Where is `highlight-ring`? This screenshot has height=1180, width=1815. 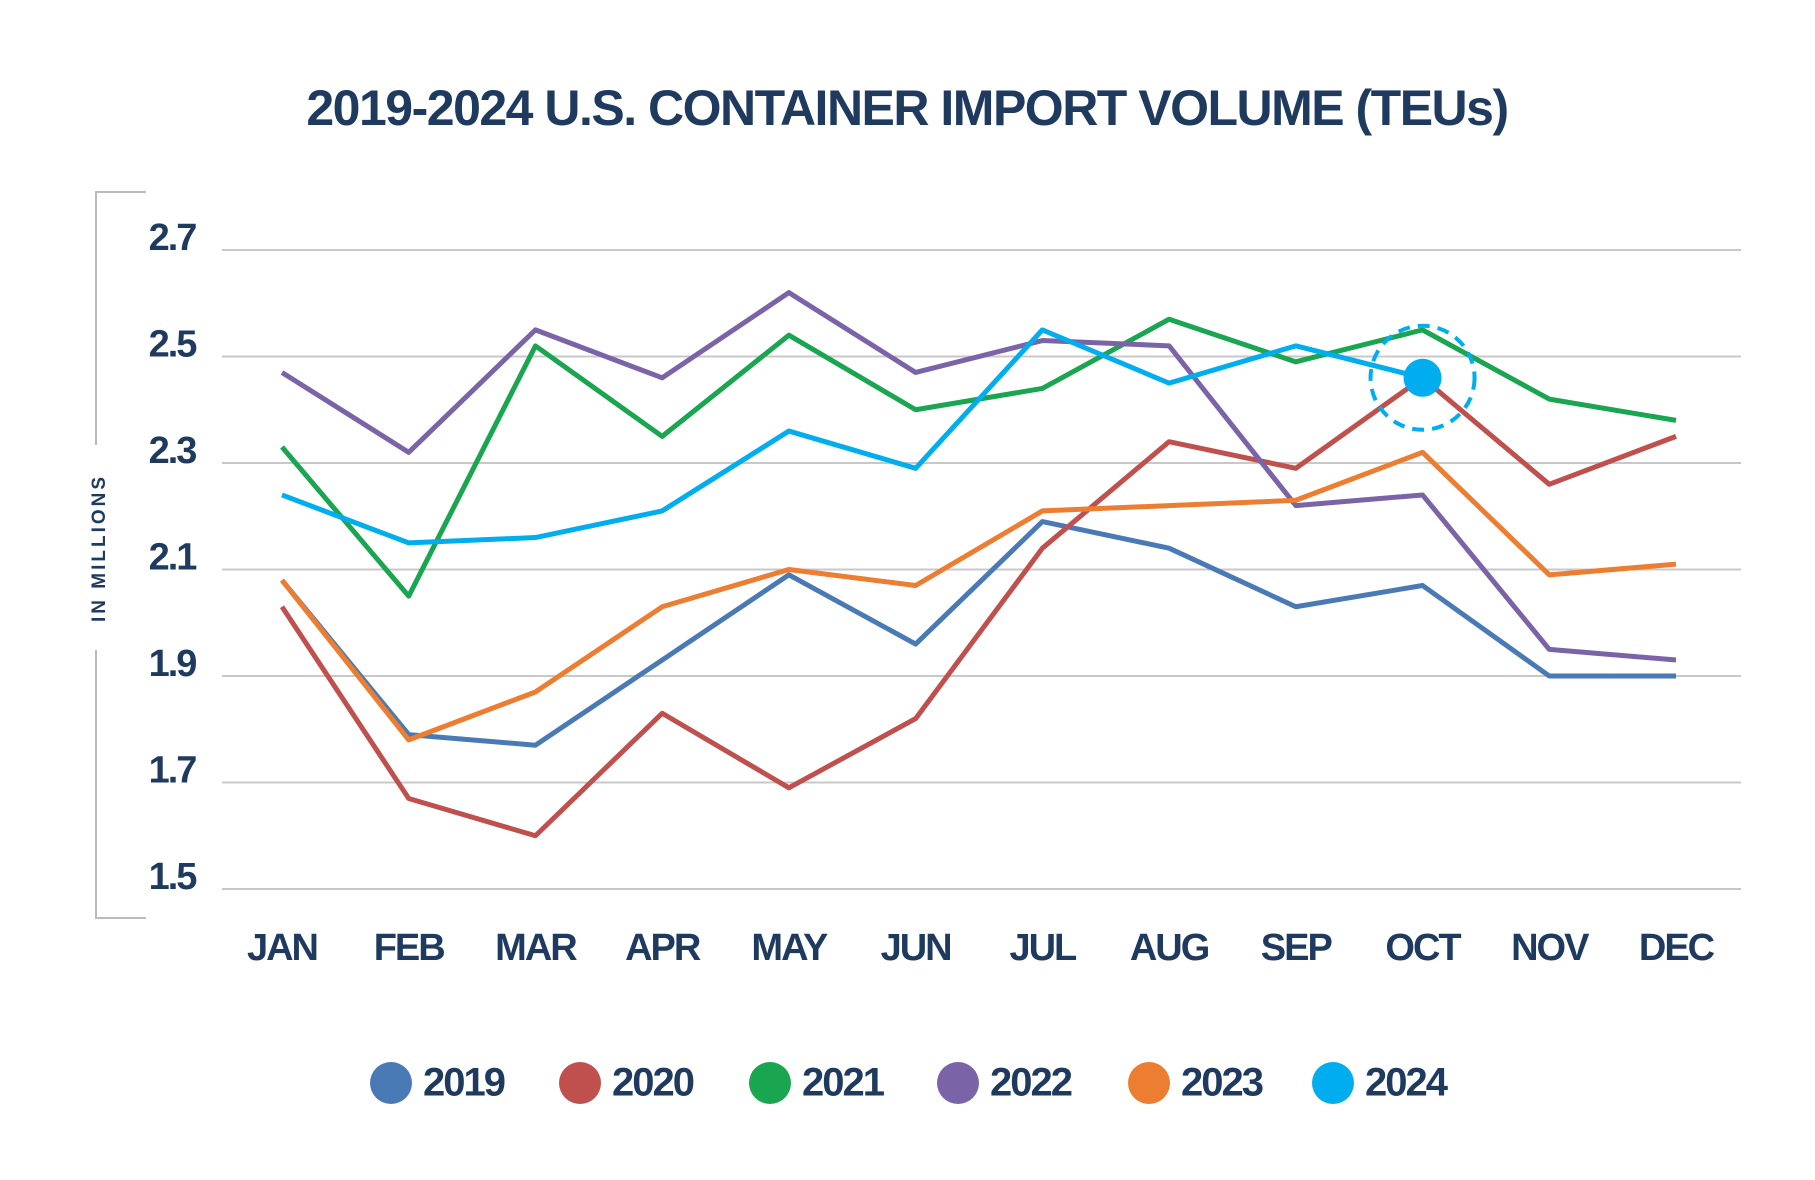
highlight-ring is located at coordinates (1422, 377).